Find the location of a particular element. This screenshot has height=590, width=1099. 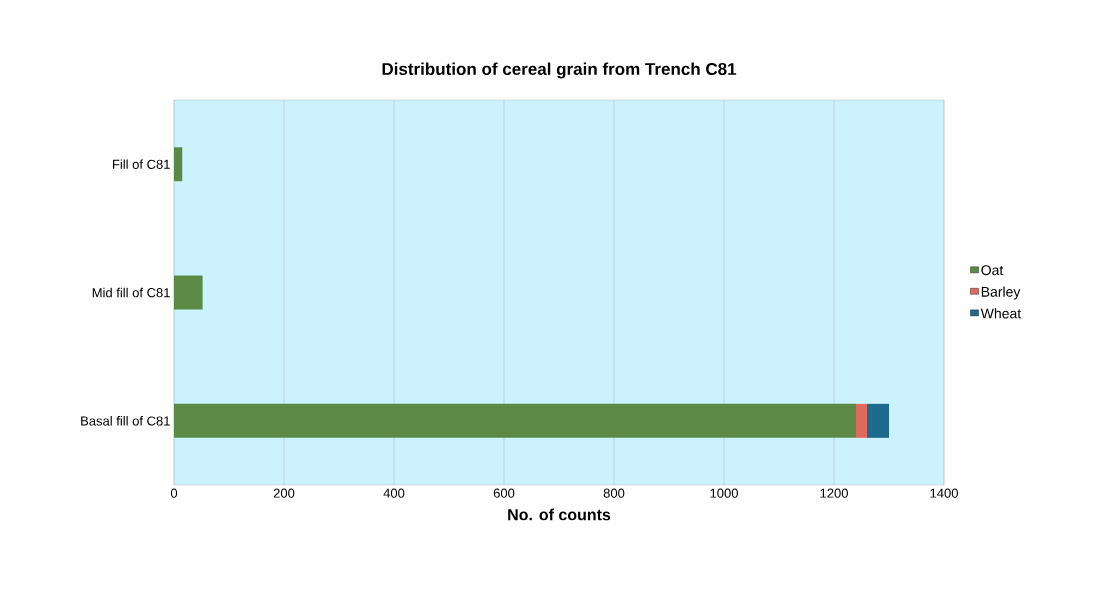

legend-label: Oat is located at coordinates (992, 270).